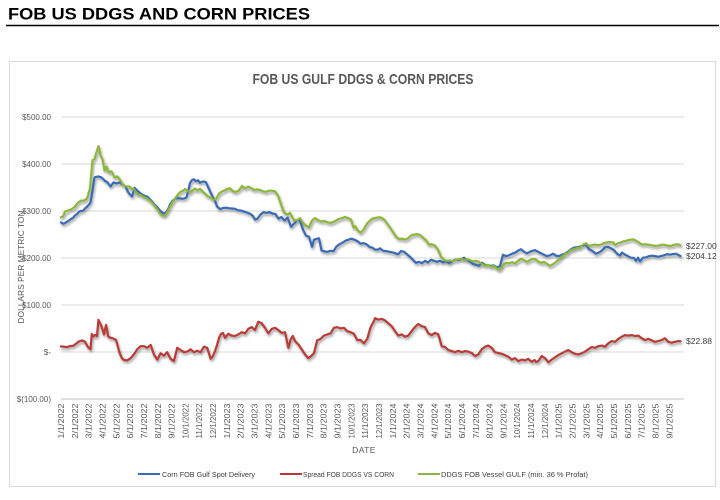 The width and height of the screenshot is (720, 500). What do you see at coordinates (324, 421) in the screenshot?
I see `svg-text: 8/1/2023` at bounding box center [324, 421].